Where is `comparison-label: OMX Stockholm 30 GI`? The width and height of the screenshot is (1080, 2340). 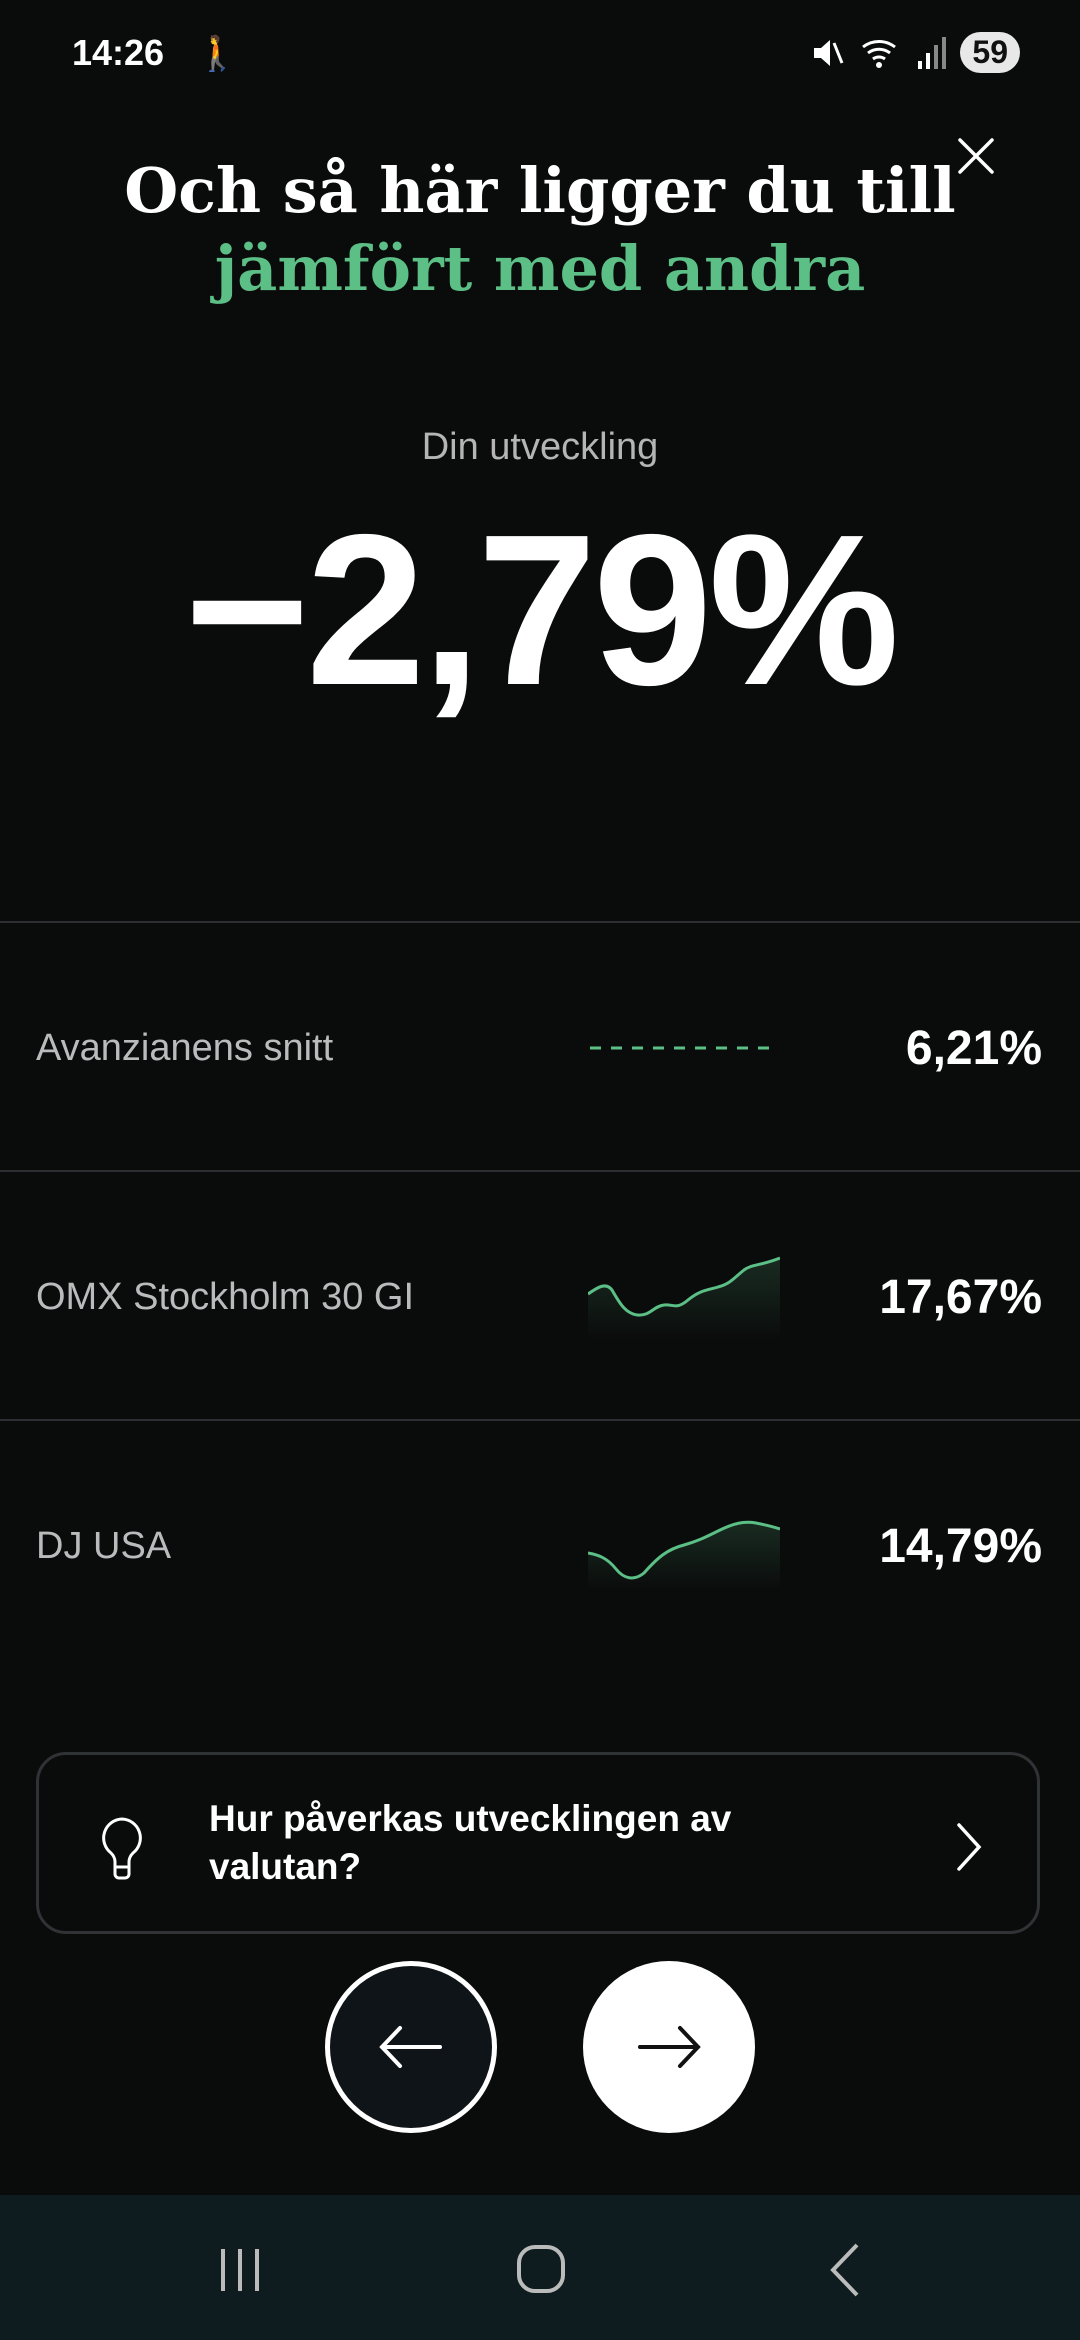 comparison-label: OMX Stockholm 30 GI is located at coordinates (225, 1297).